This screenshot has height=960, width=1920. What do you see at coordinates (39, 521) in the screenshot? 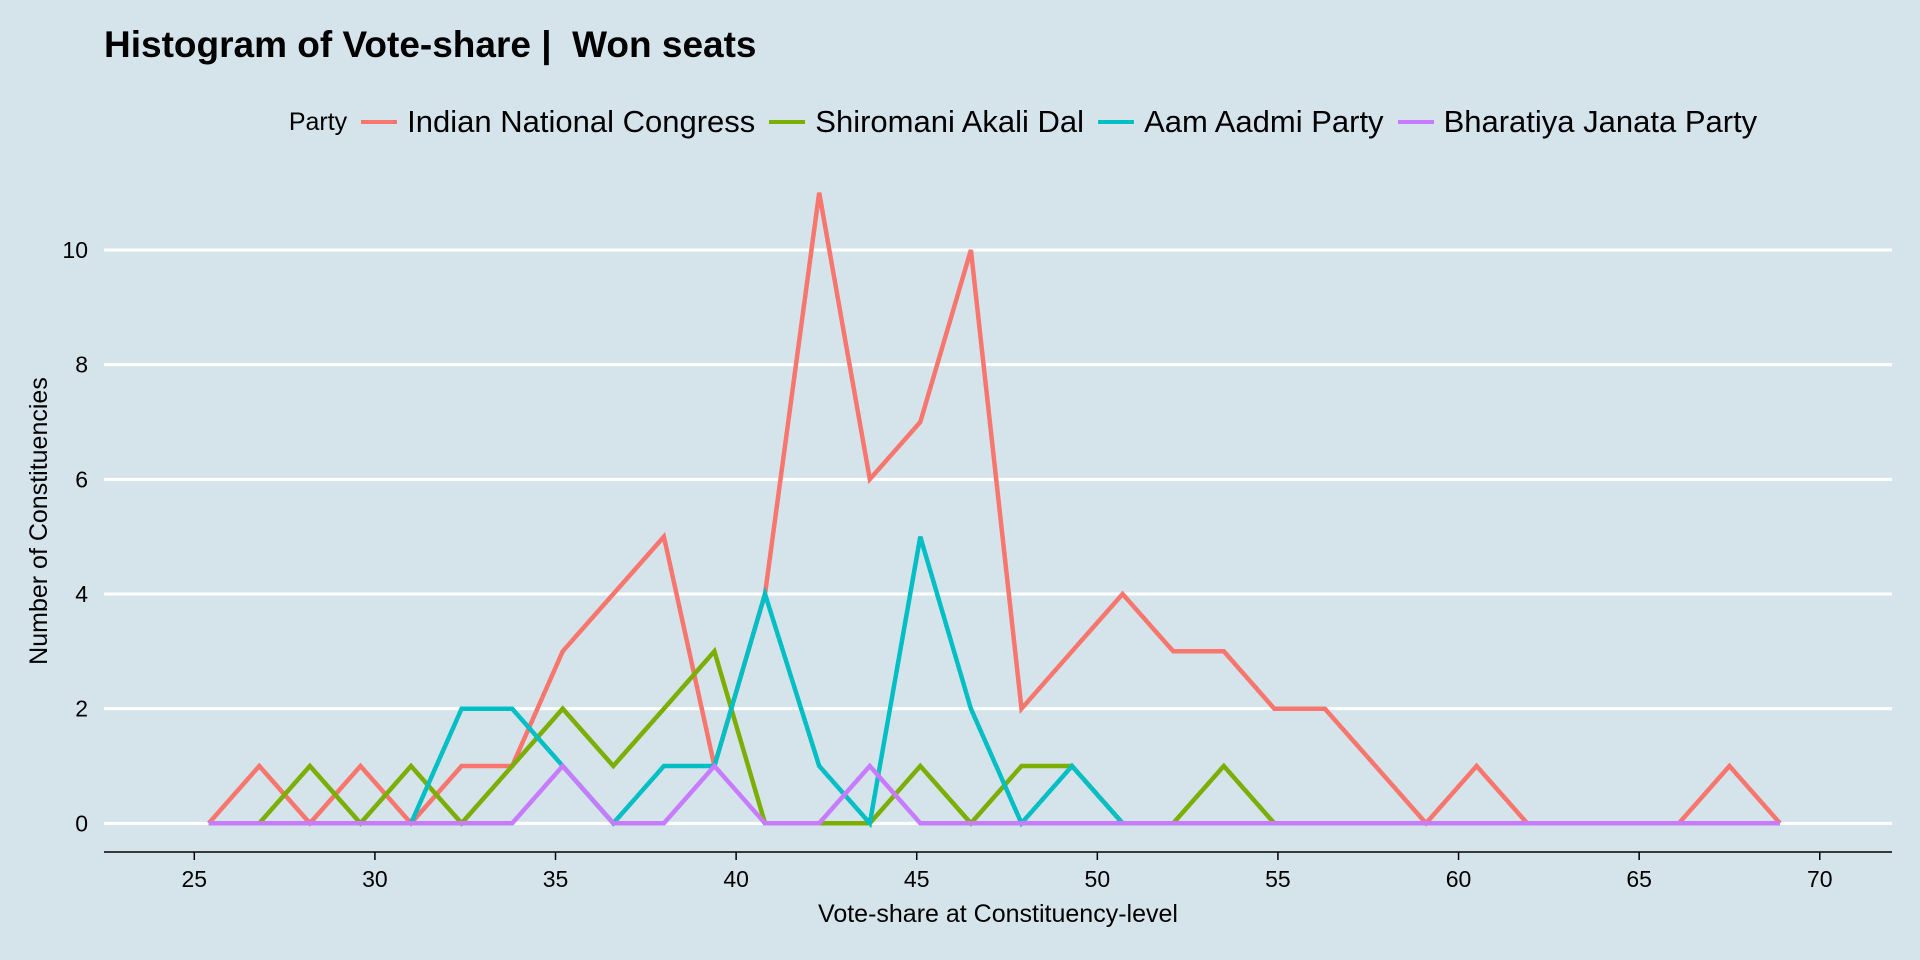
I see `y-axis-label: Number of Constituencies` at bounding box center [39, 521].